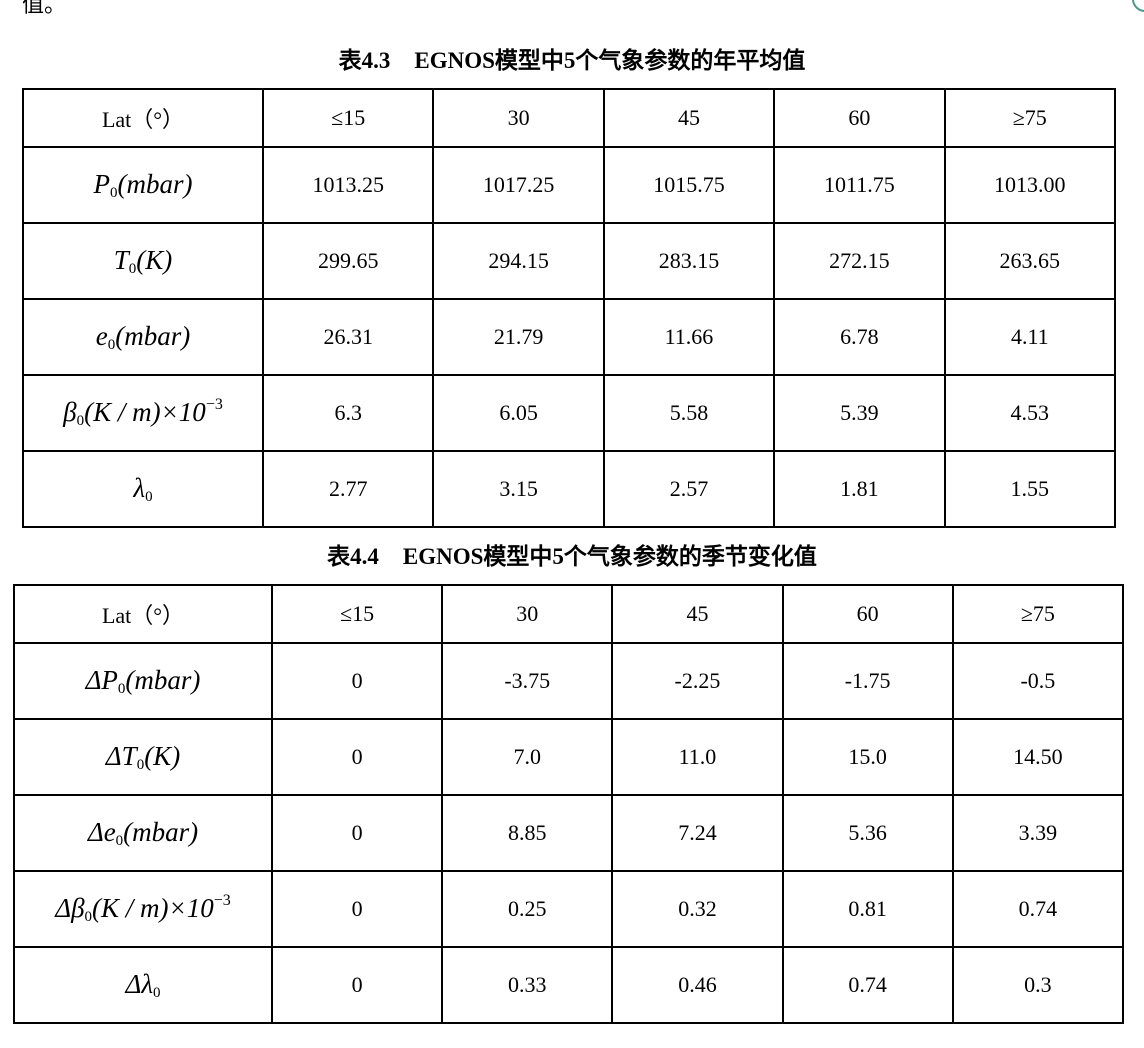  What do you see at coordinates (527, 909) in the screenshot?
I see `value-cell: 0.25` at bounding box center [527, 909].